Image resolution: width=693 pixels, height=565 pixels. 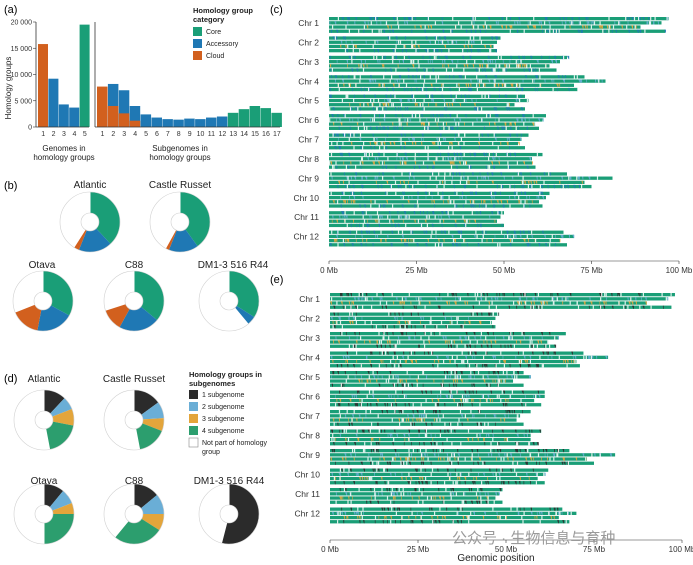 What do you see at coordinates (134, 265) in the screenshot?
I see `pie-b-title: C88` at bounding box center [134, 265].